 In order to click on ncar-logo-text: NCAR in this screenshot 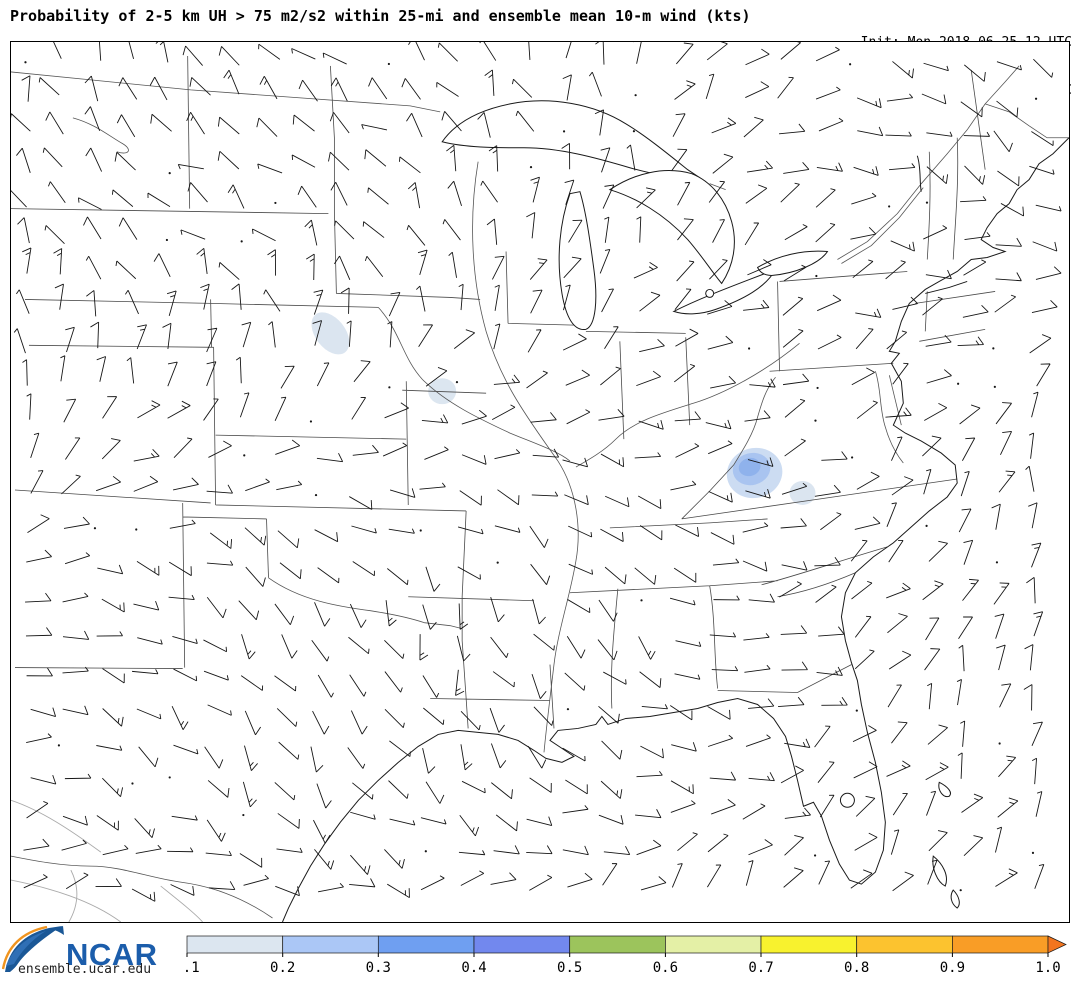, I will do `click(112, 954)`.